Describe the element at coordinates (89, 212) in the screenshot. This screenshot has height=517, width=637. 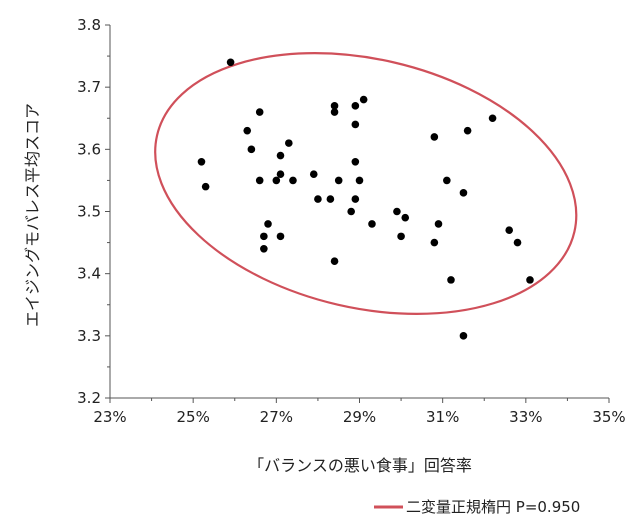
I see `y-tick-label: 3.5` at that location.